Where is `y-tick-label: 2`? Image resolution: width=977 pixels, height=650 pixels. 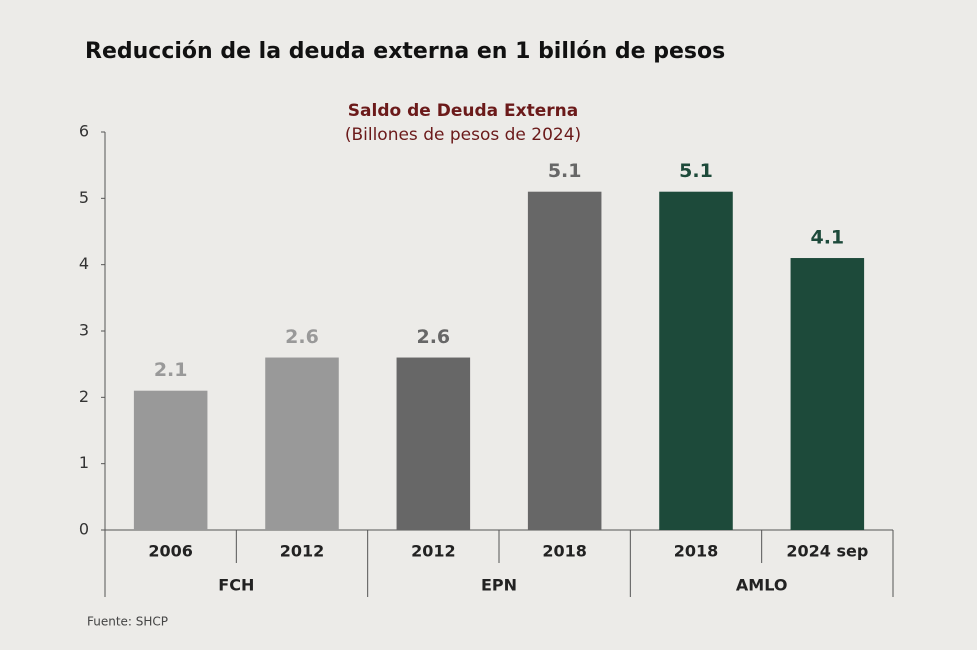
y-tick-label: 2 is located at coordinates (84, 396).